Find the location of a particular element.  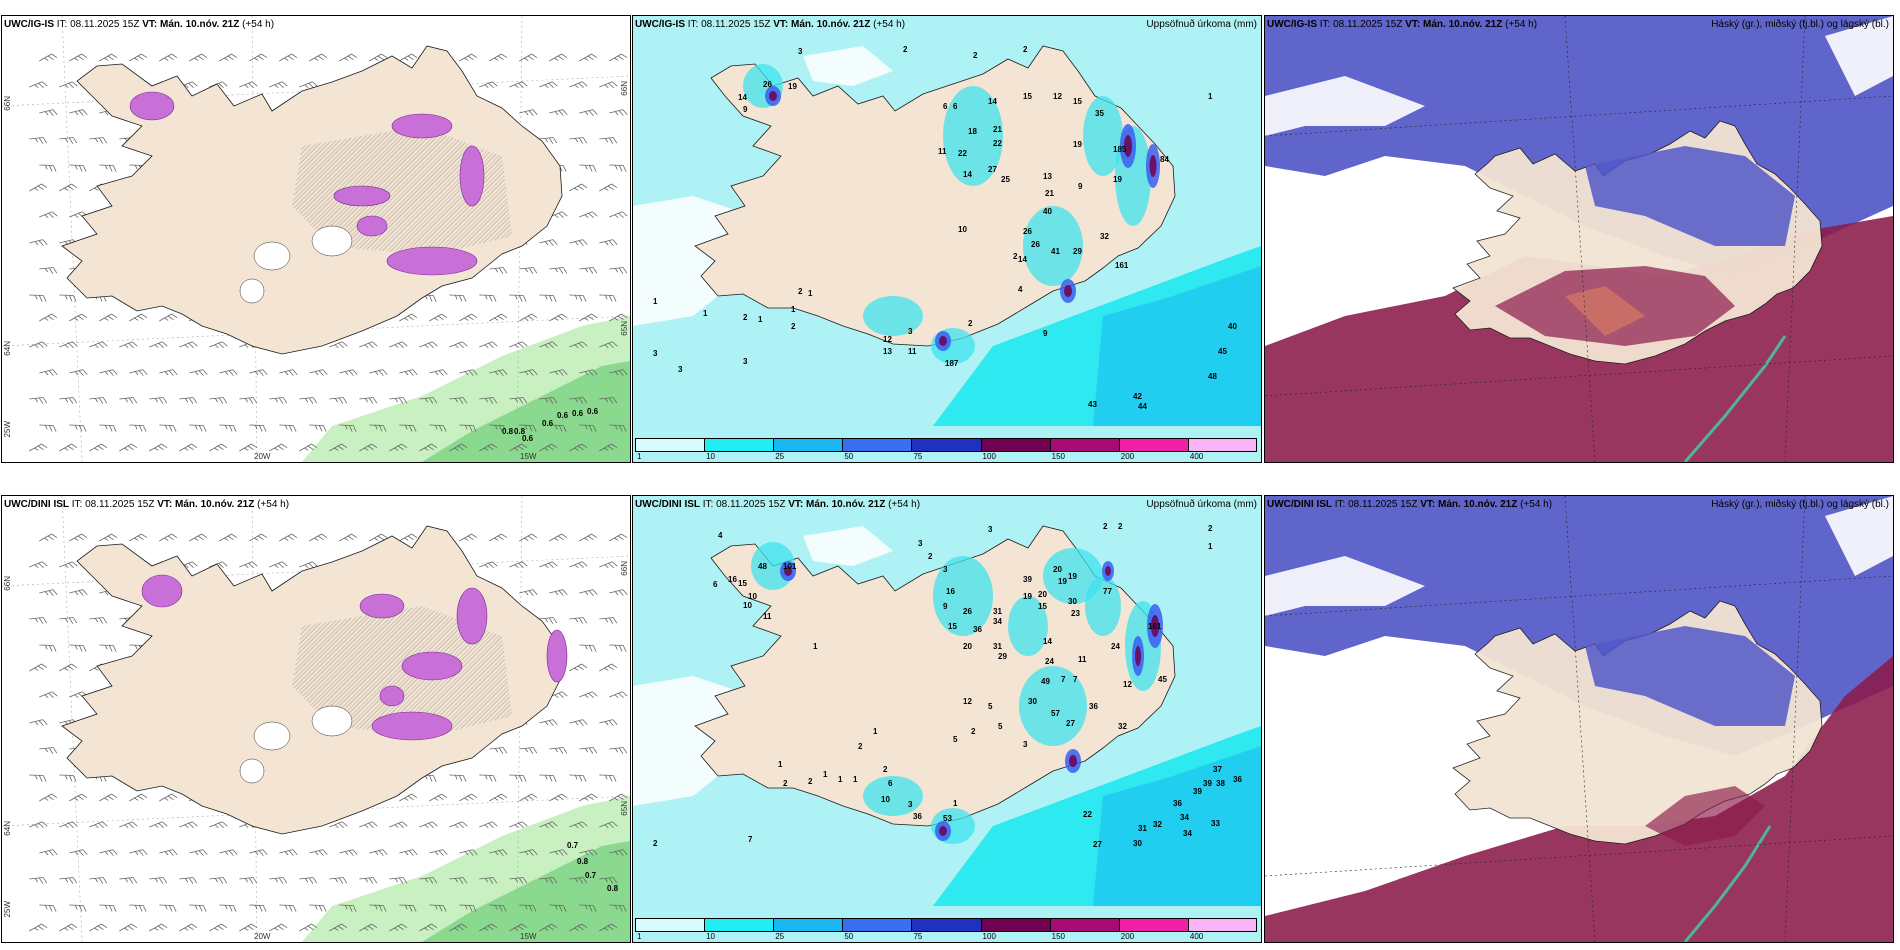

snow-area is located at coordinates (412, 726).